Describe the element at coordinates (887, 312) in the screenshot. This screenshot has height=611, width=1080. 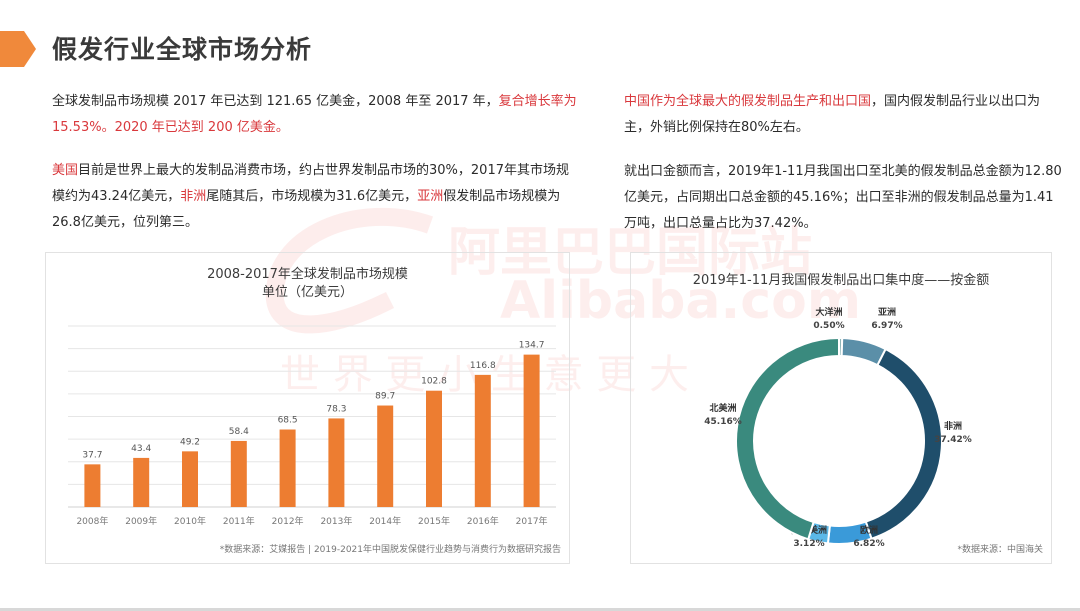
I see `segment-category-label: 亚洲` at that location.